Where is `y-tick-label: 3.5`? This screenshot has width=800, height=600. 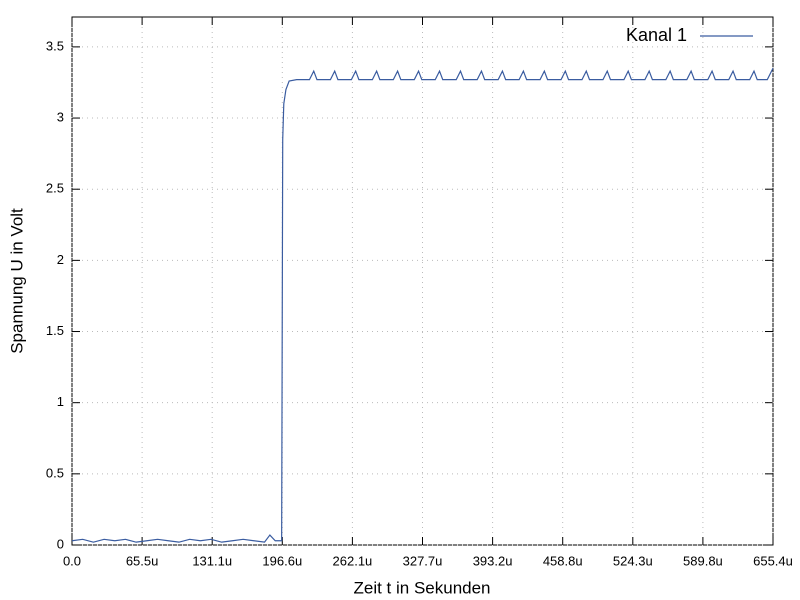
y-tick-label: 3.5 is located at coordinates (55, 45).